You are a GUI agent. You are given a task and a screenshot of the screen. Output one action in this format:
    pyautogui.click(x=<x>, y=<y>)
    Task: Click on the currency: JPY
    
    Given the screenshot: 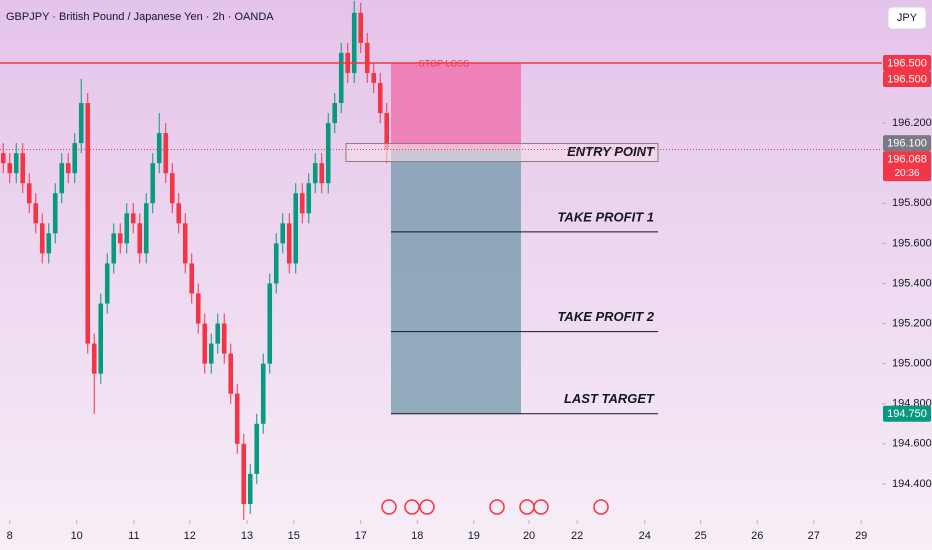 What is the action you would take?
    pyautogui.click(x=907, y=18)
    